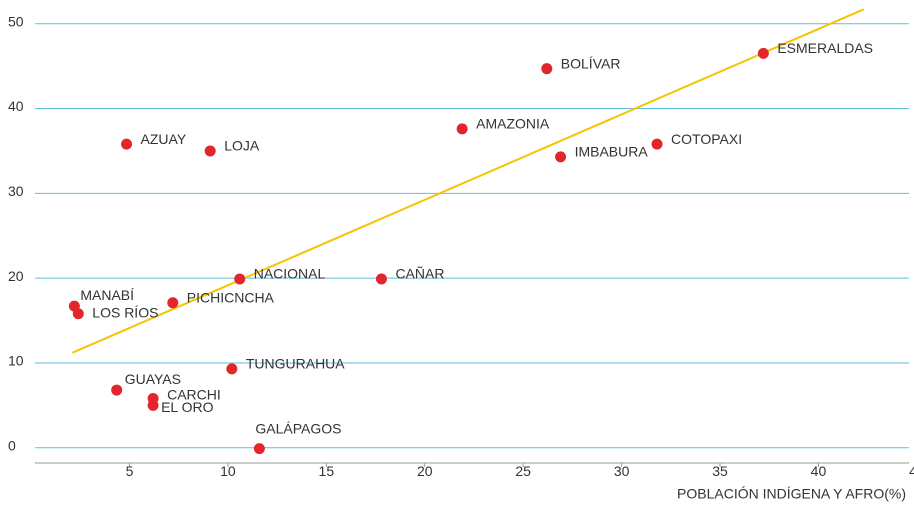 This screenshot has width=914, height=505. I want to click on point-label: AMAZONIA, so click(513, 124).